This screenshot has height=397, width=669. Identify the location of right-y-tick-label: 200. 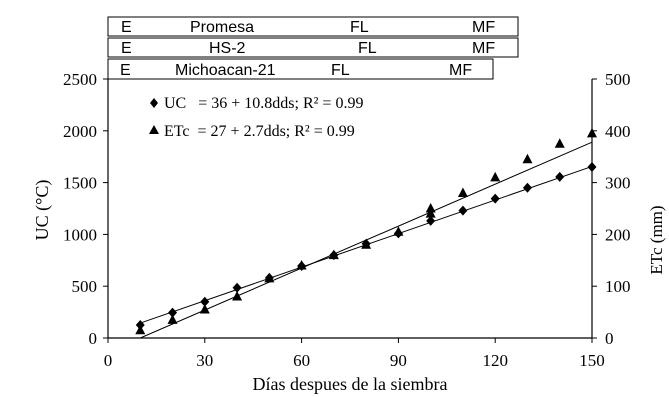
(618, 234).